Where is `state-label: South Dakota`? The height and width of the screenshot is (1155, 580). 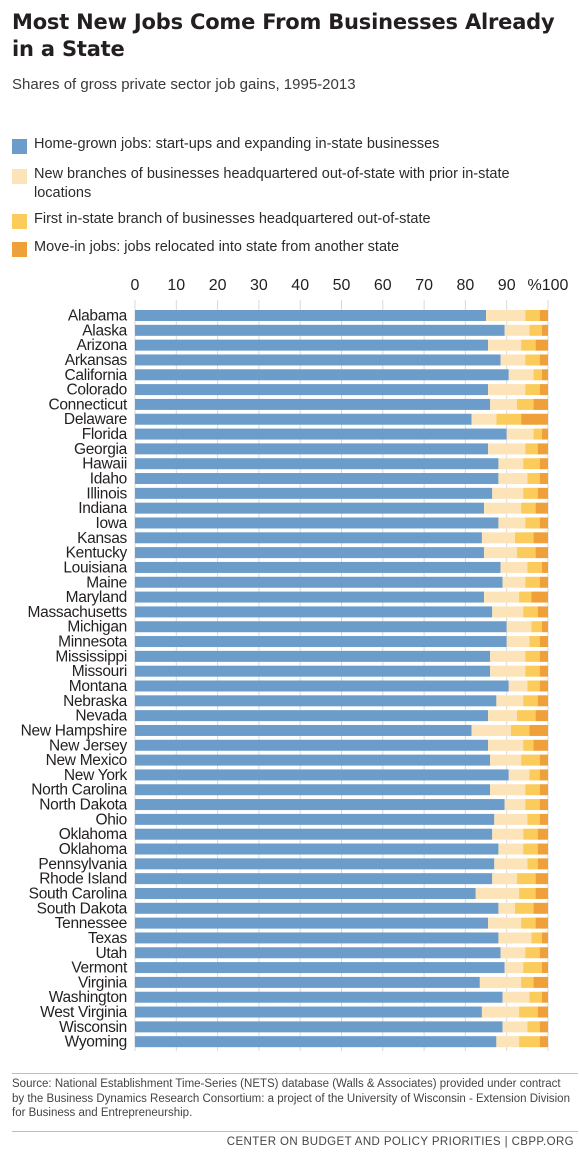 state-label: South Dakota is located at coordinates (82, 908).